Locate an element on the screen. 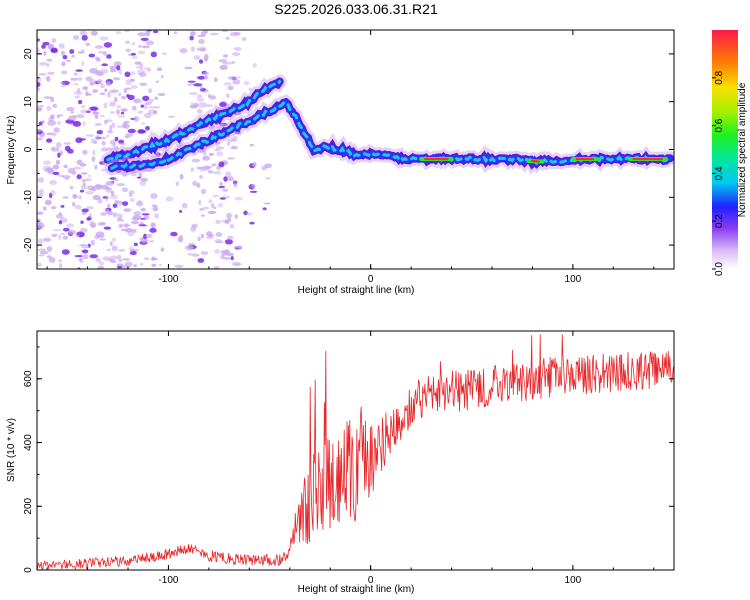 This screenshot has height=600, width=750. y-tick-label: 400 is located at coordinates (28, 442).